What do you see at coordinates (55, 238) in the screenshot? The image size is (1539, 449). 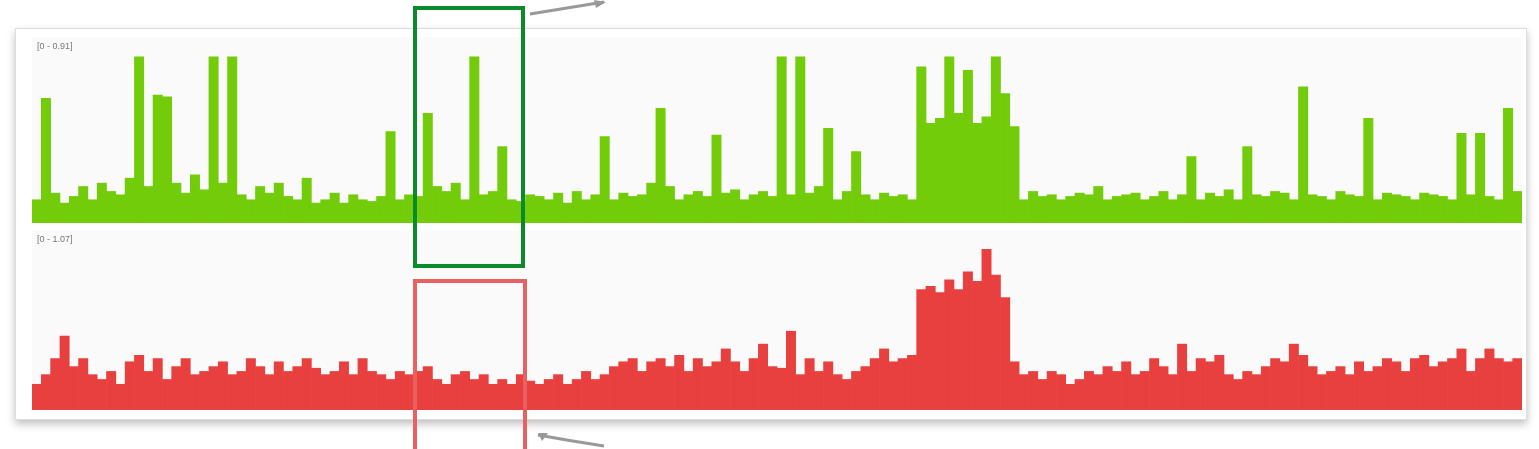 I see `text: [0 - 1.07]` at bounding box center [55, 238].